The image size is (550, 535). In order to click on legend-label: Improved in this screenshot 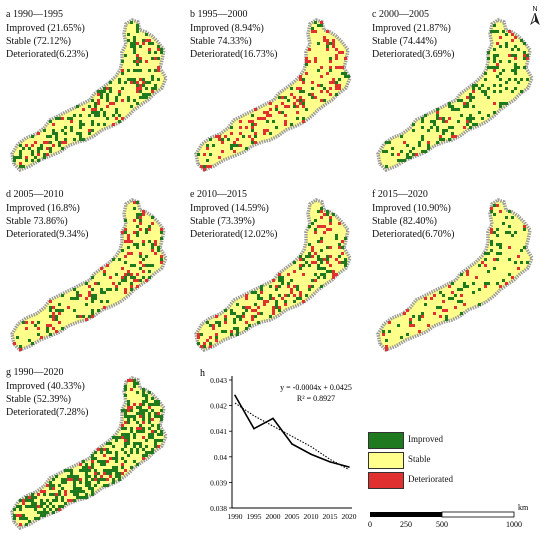, I will do `click(425, 439)`.